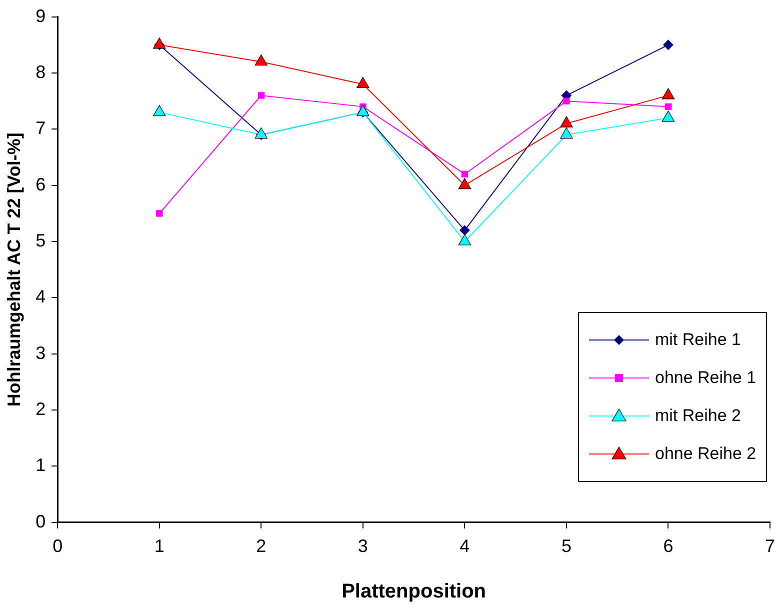 The width and height of the screenshot is (783, 608). I want to click on legend-label: ohne Reihe 2, so click(705, 454).